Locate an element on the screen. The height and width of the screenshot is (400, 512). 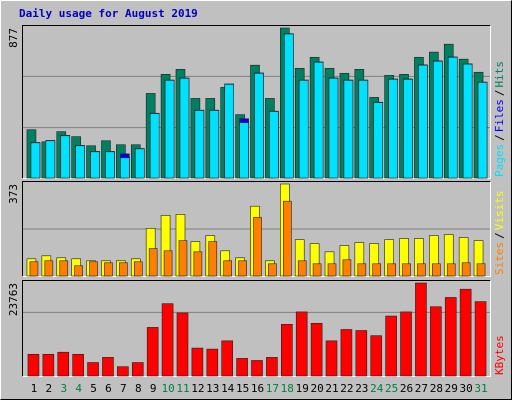
x-tick-label: 28 is located at coordinates (436, 388).